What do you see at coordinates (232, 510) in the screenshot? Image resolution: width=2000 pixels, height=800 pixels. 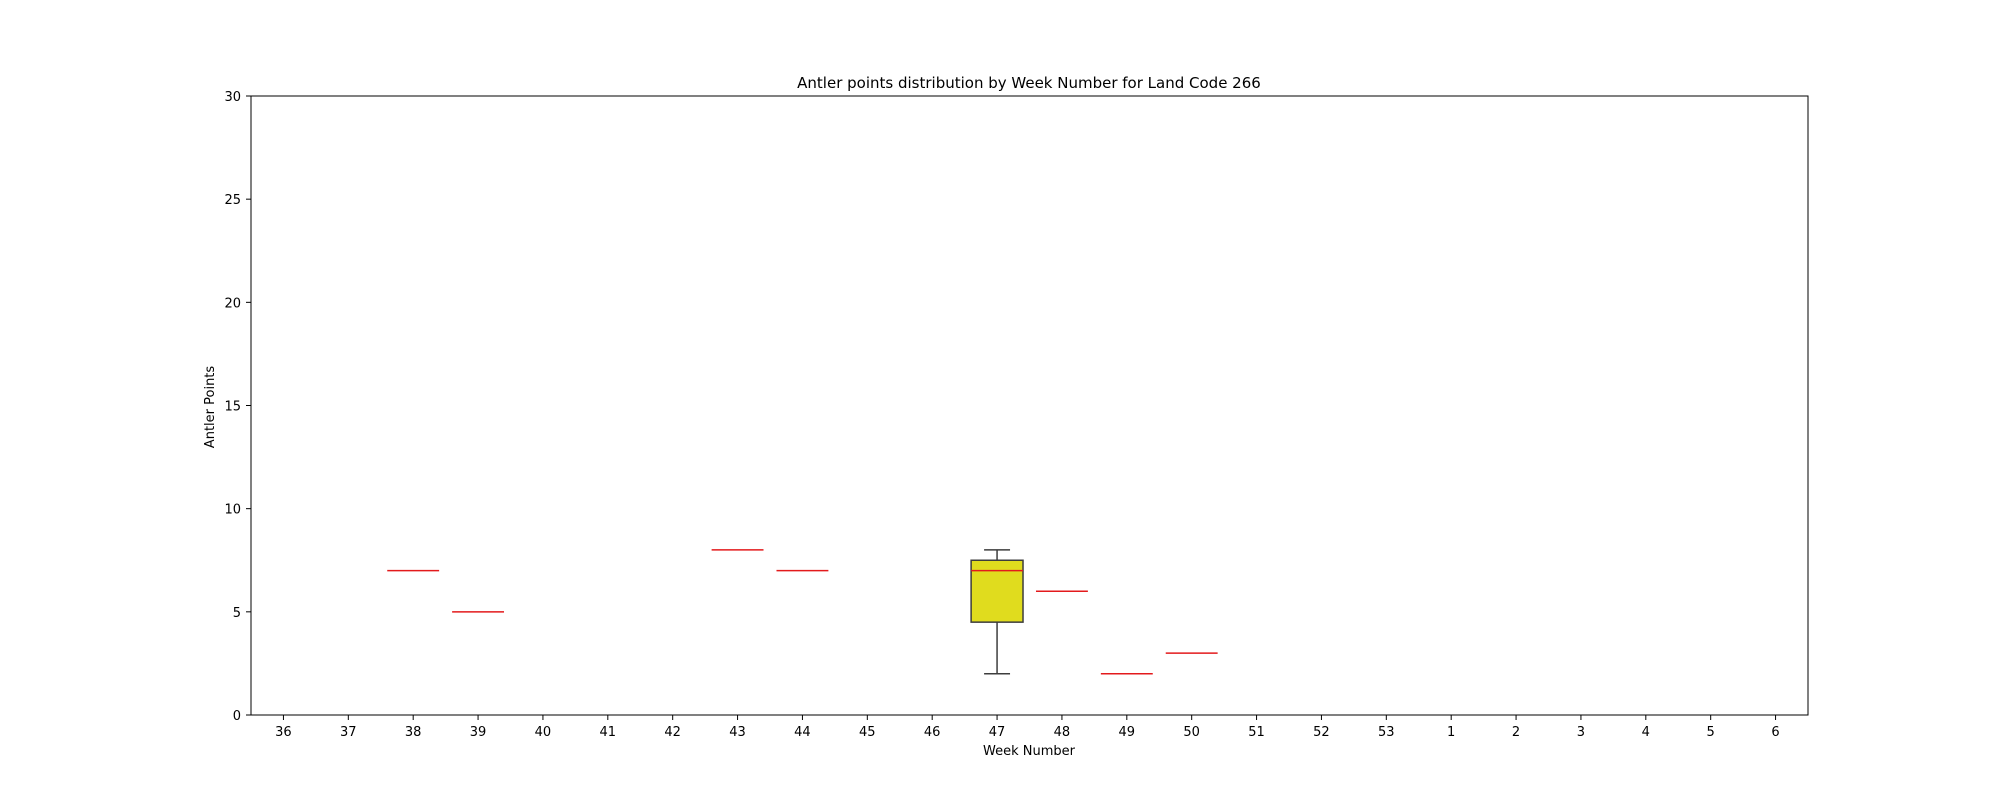 I see `y-tick-label: 10` at bounding box center [232, 510].